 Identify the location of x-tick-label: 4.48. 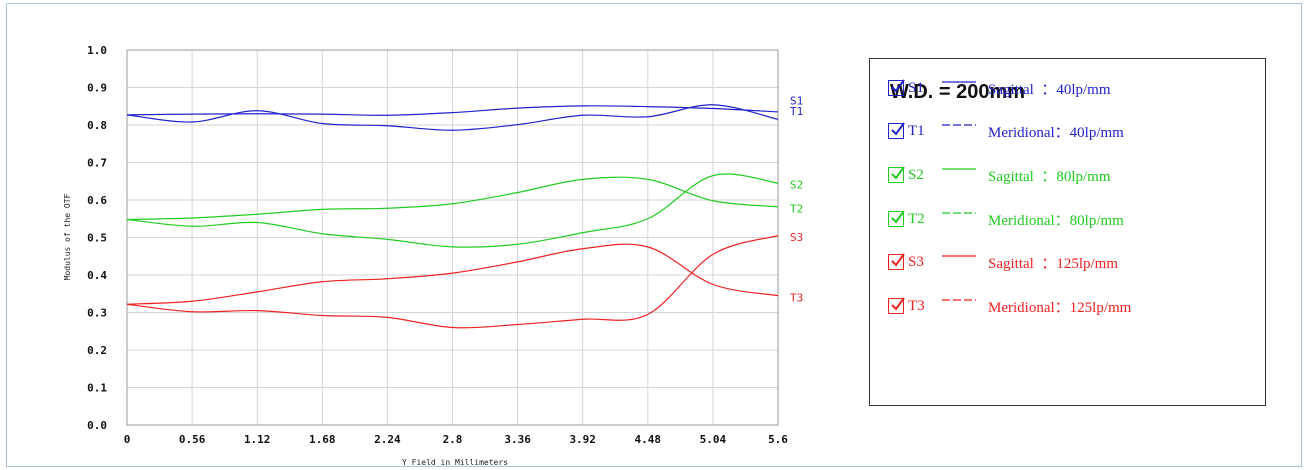
(648, 439).